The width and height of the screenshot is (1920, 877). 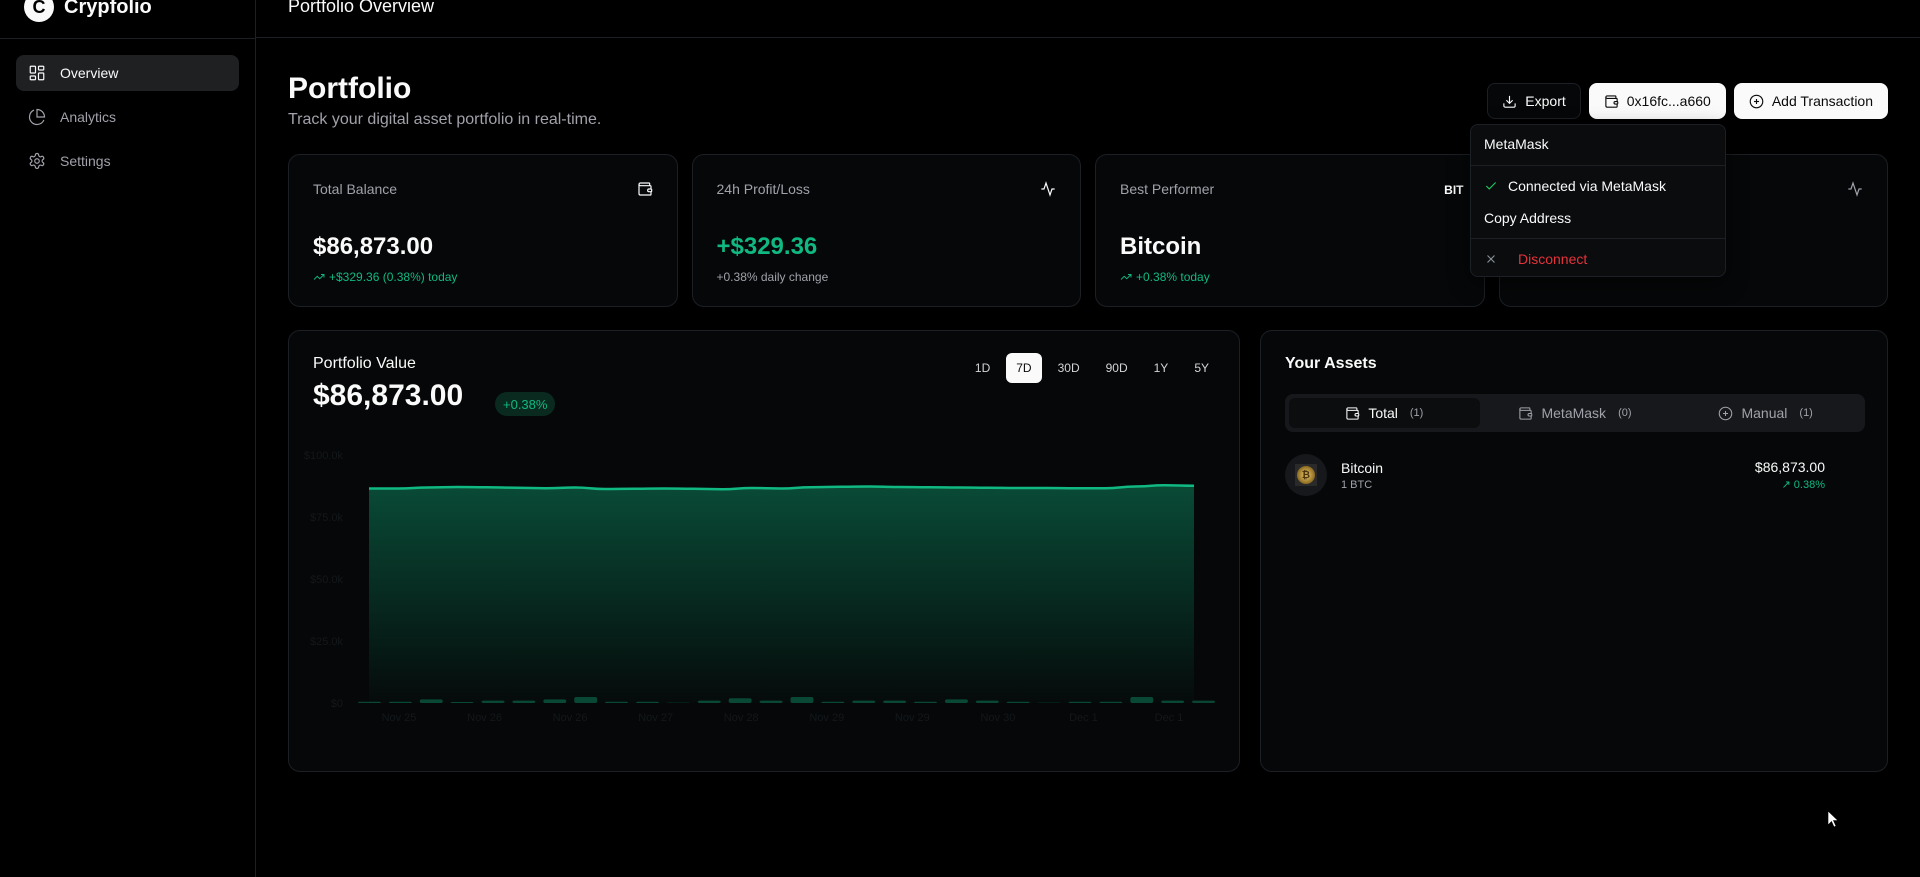 I want to click on tab-label: MetaMask, so click(x=1574, y=413).